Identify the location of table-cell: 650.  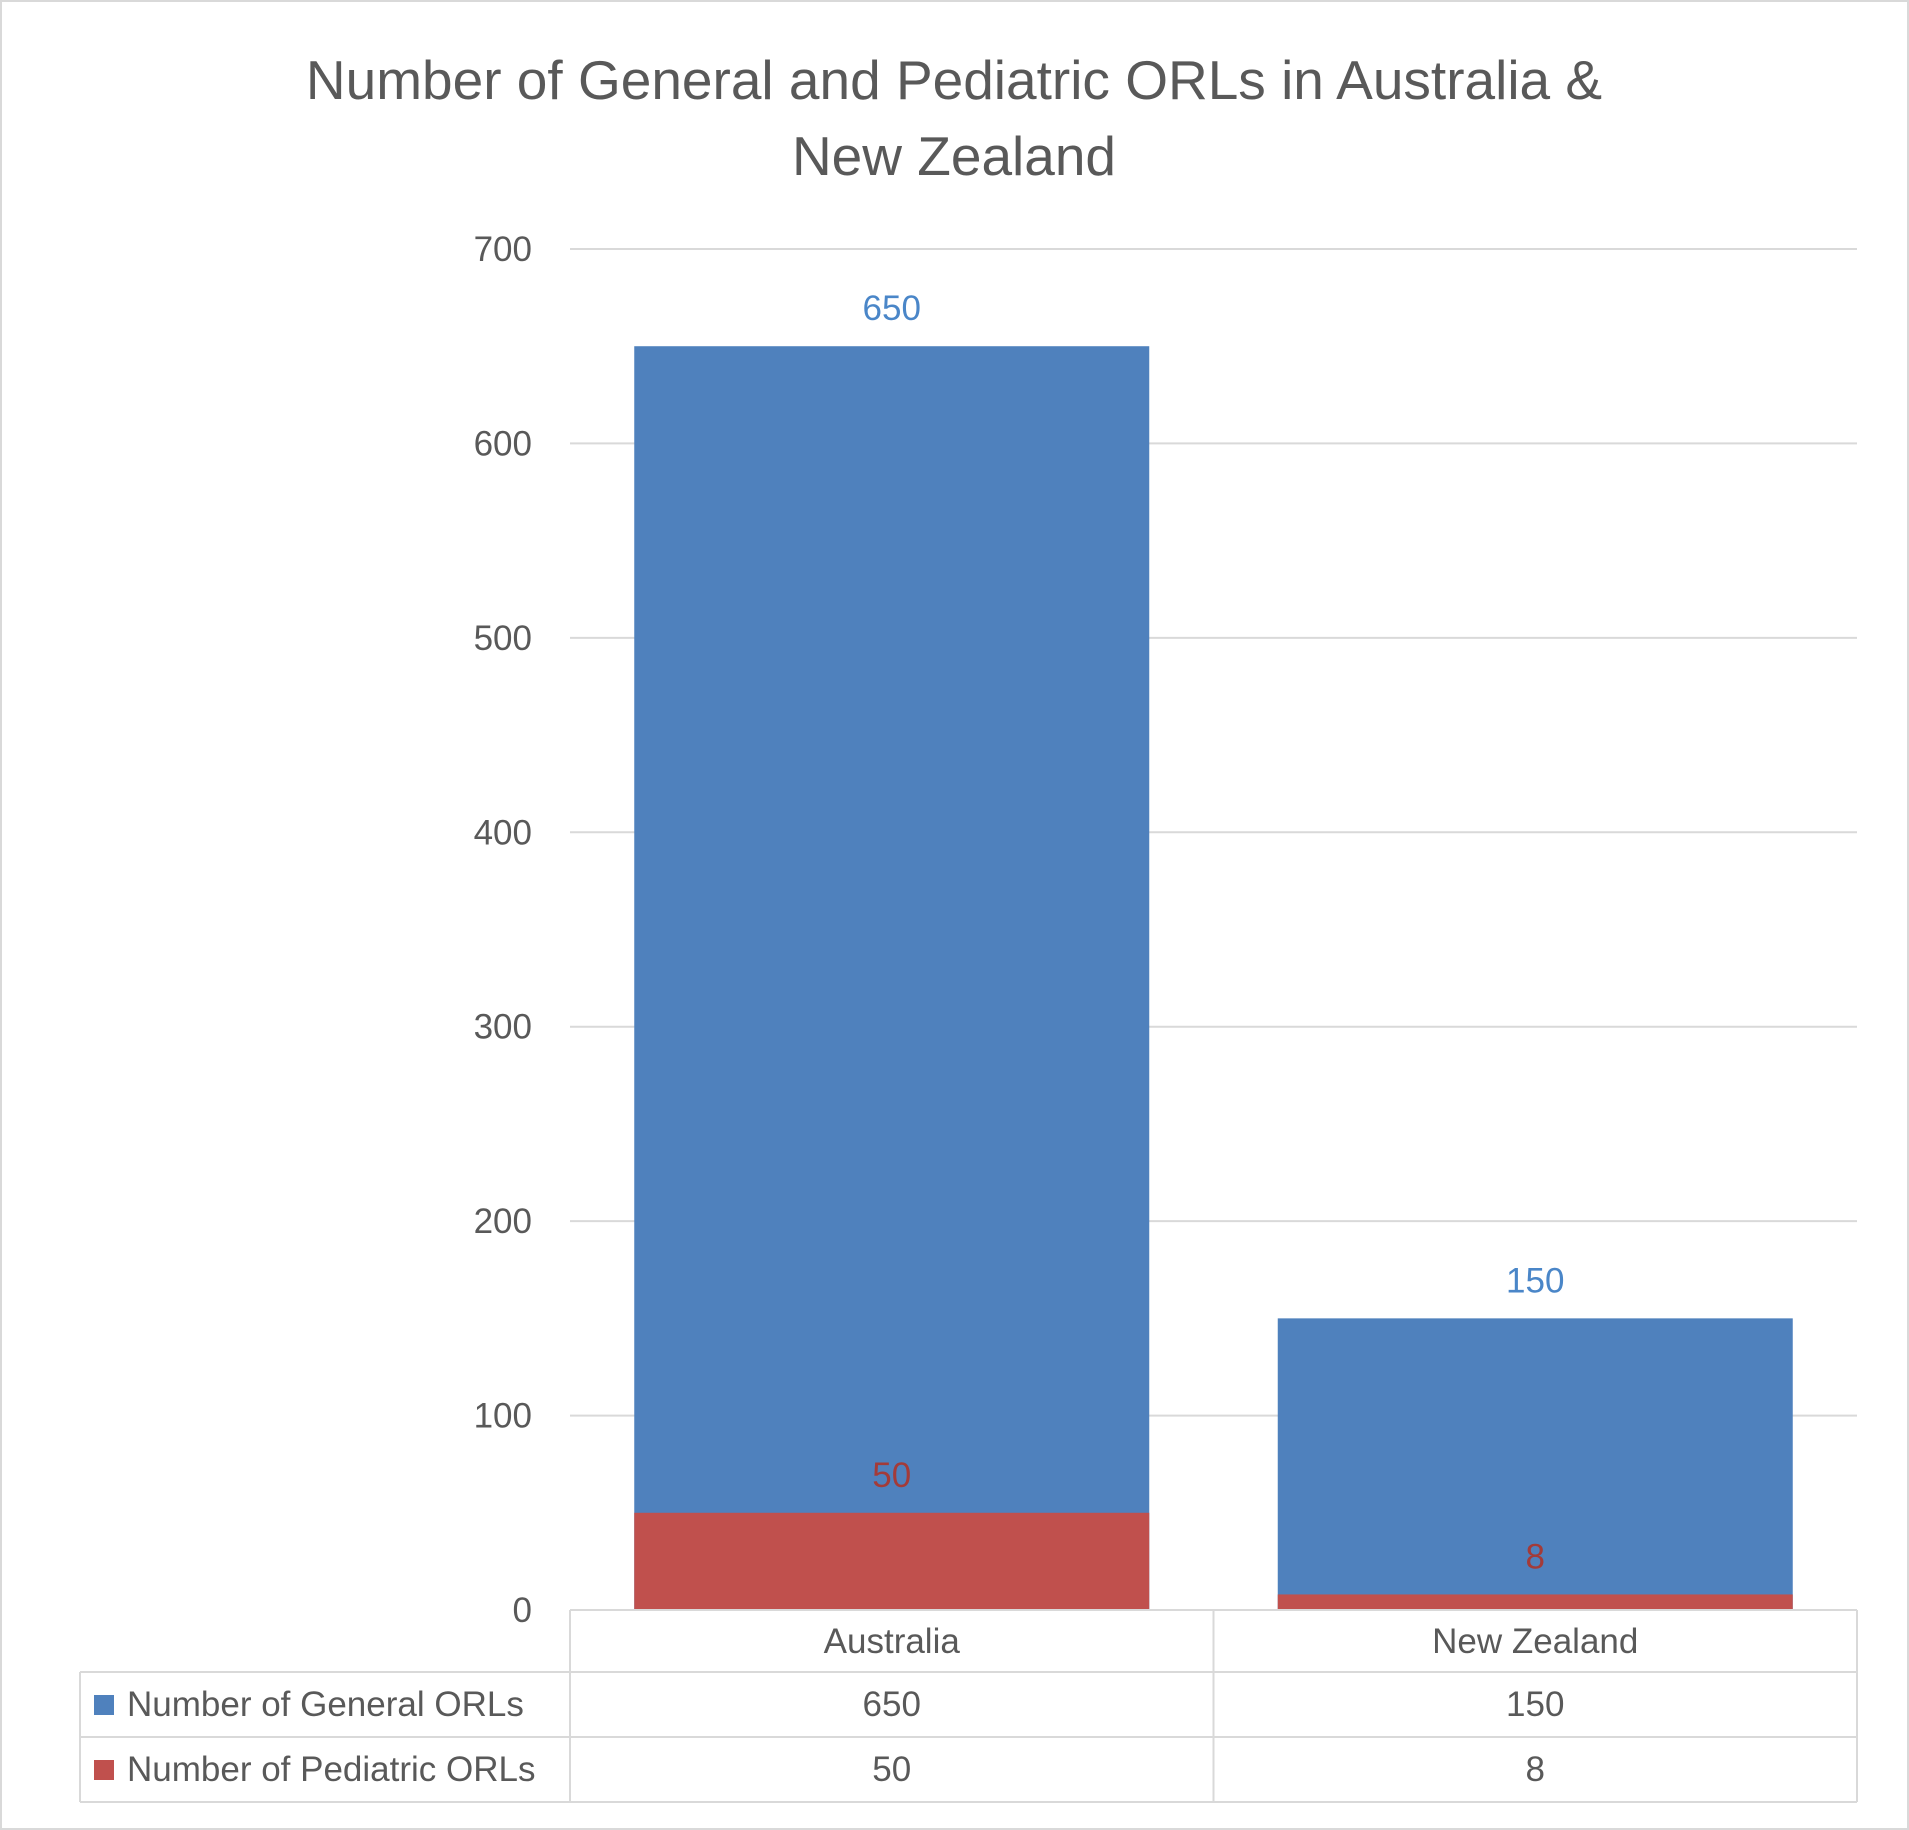
(892, 1704).